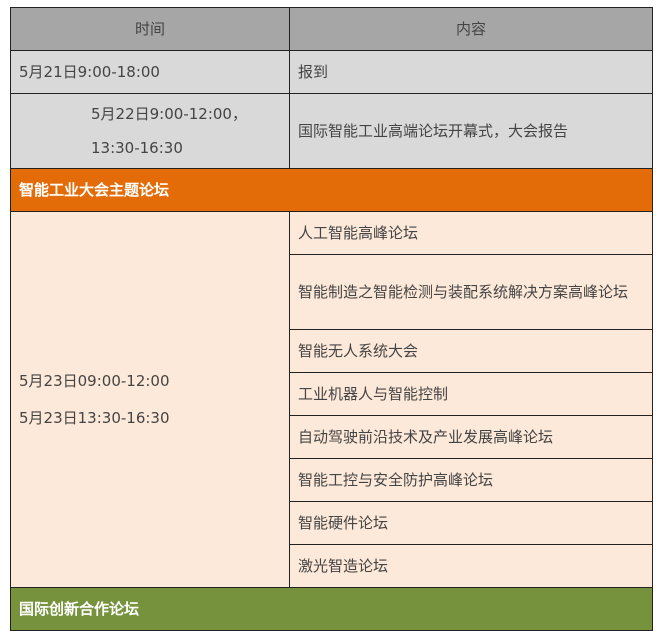 Image resolution: width=660 pixels, height=631 pixels. I want to click on section-header: 智能工业大会主题论坛, so click(331, 190).